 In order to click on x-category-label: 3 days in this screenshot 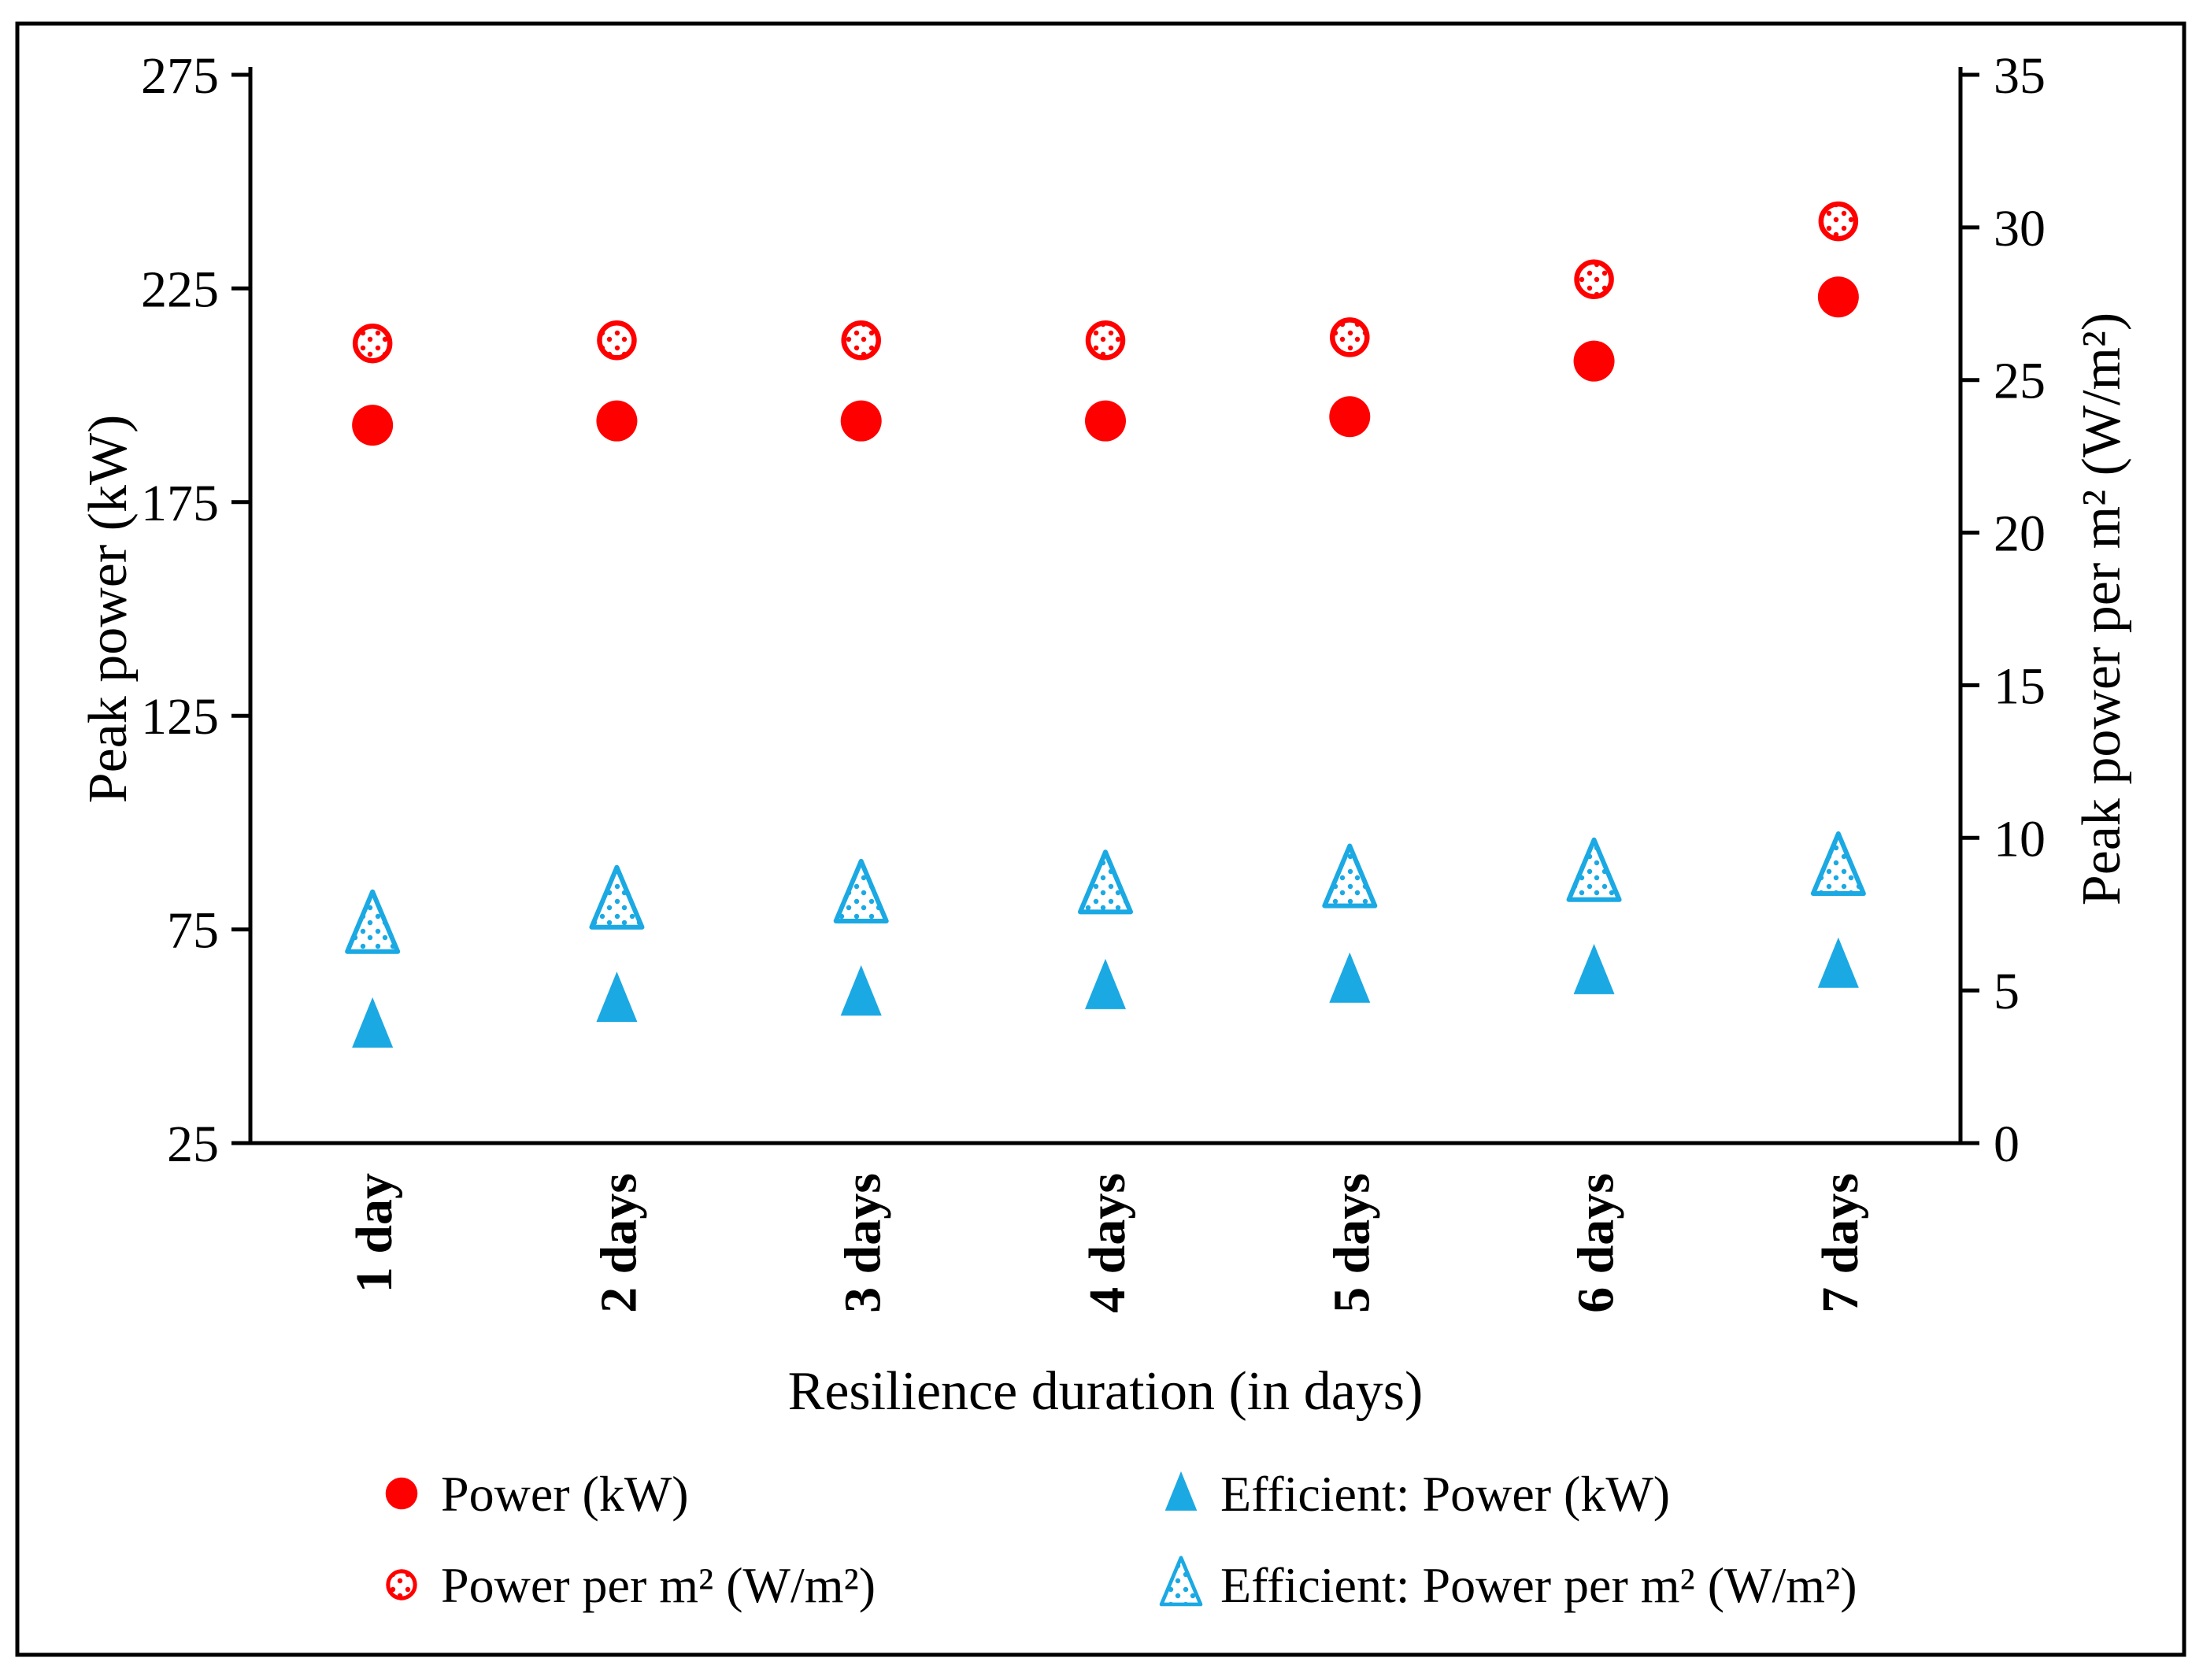, I will do `click(864, 1243)`.